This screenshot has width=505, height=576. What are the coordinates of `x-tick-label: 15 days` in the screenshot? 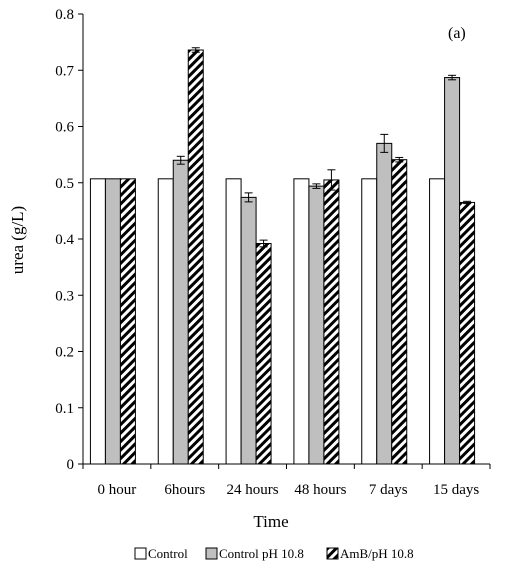 It's located at (456, 490).